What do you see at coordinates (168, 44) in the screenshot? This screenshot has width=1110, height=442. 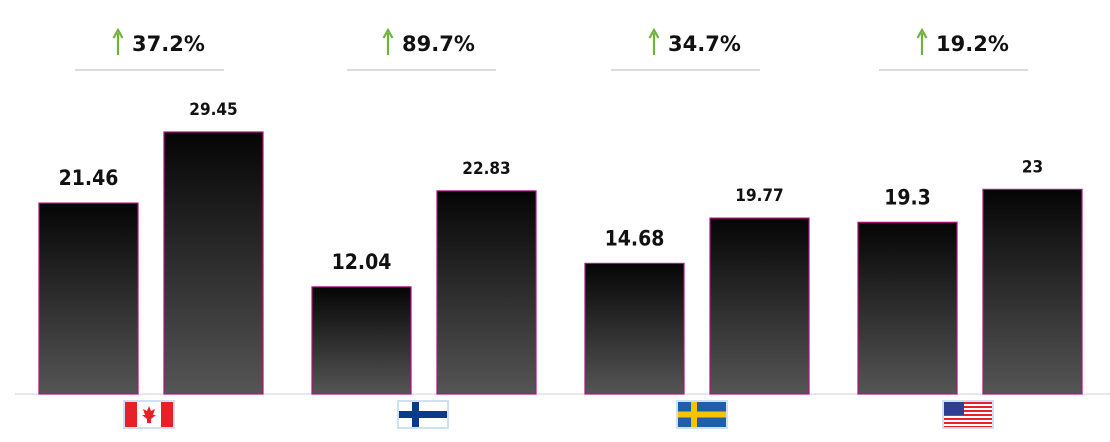 I see `change-label: 37.2%` at bounding box center [168, 44].